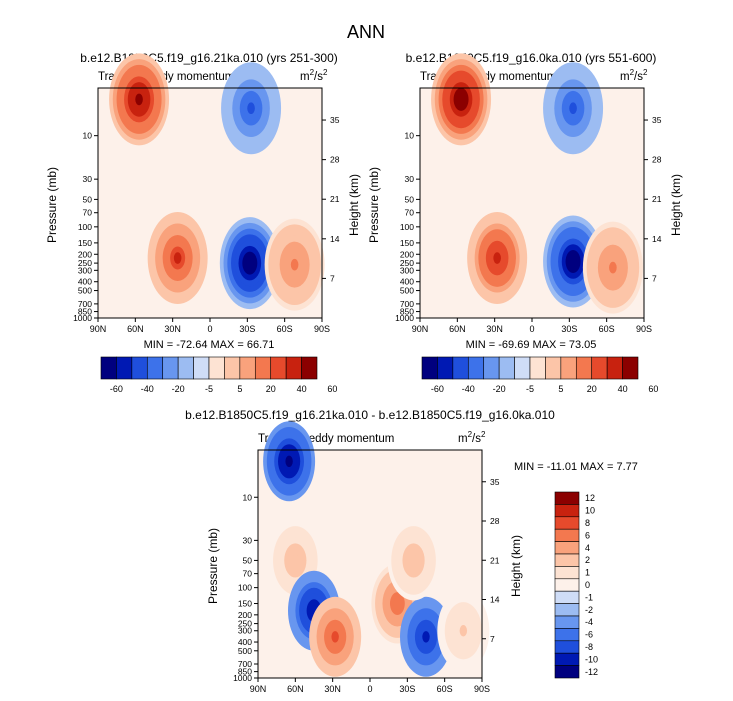  I want to click on colorbar-label: 12, so click(590, 498).